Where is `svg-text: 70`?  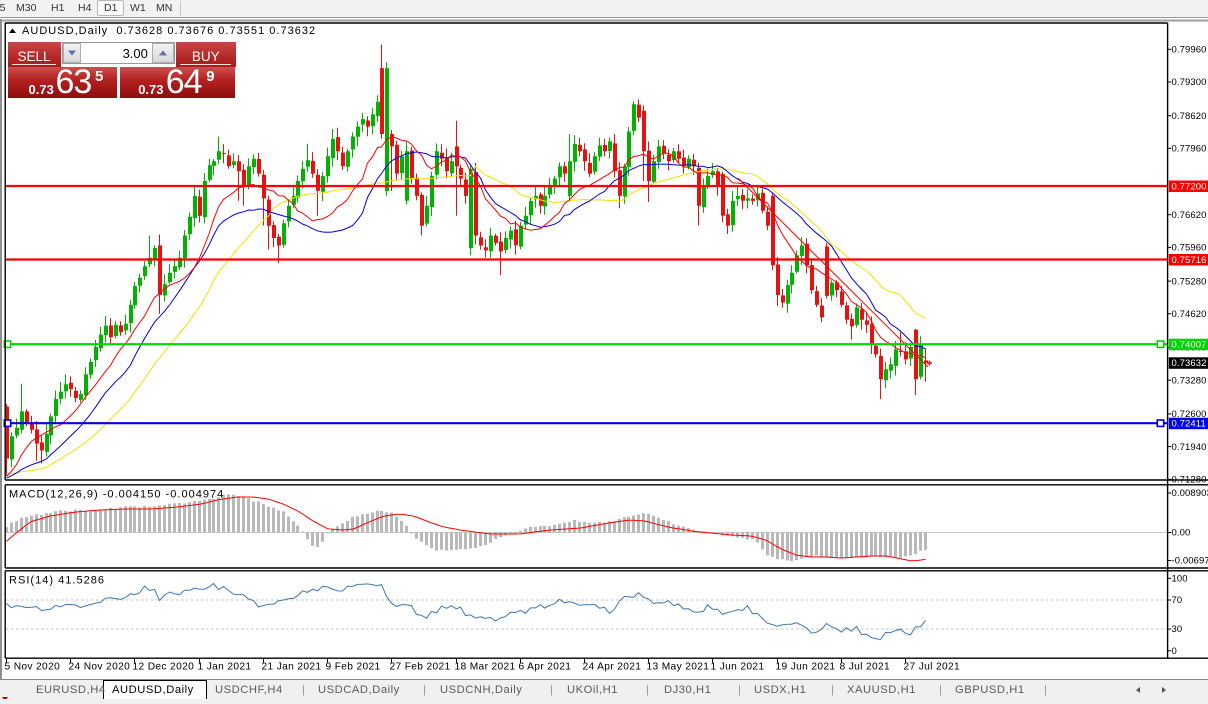
svg-text: 70 is located at coordinates (1177, 600).